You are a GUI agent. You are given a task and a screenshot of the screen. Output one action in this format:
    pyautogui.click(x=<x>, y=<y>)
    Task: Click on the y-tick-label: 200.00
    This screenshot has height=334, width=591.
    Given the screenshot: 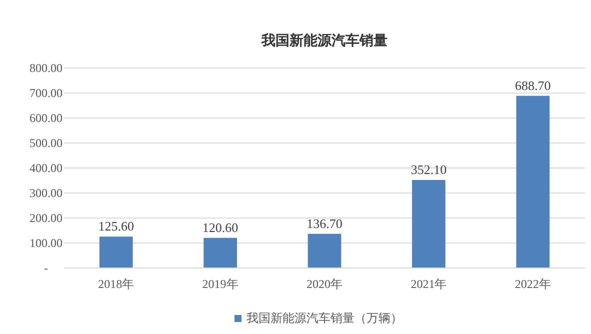 What is the action you would take?
    pyautogui.click(x=46, y=218)
    